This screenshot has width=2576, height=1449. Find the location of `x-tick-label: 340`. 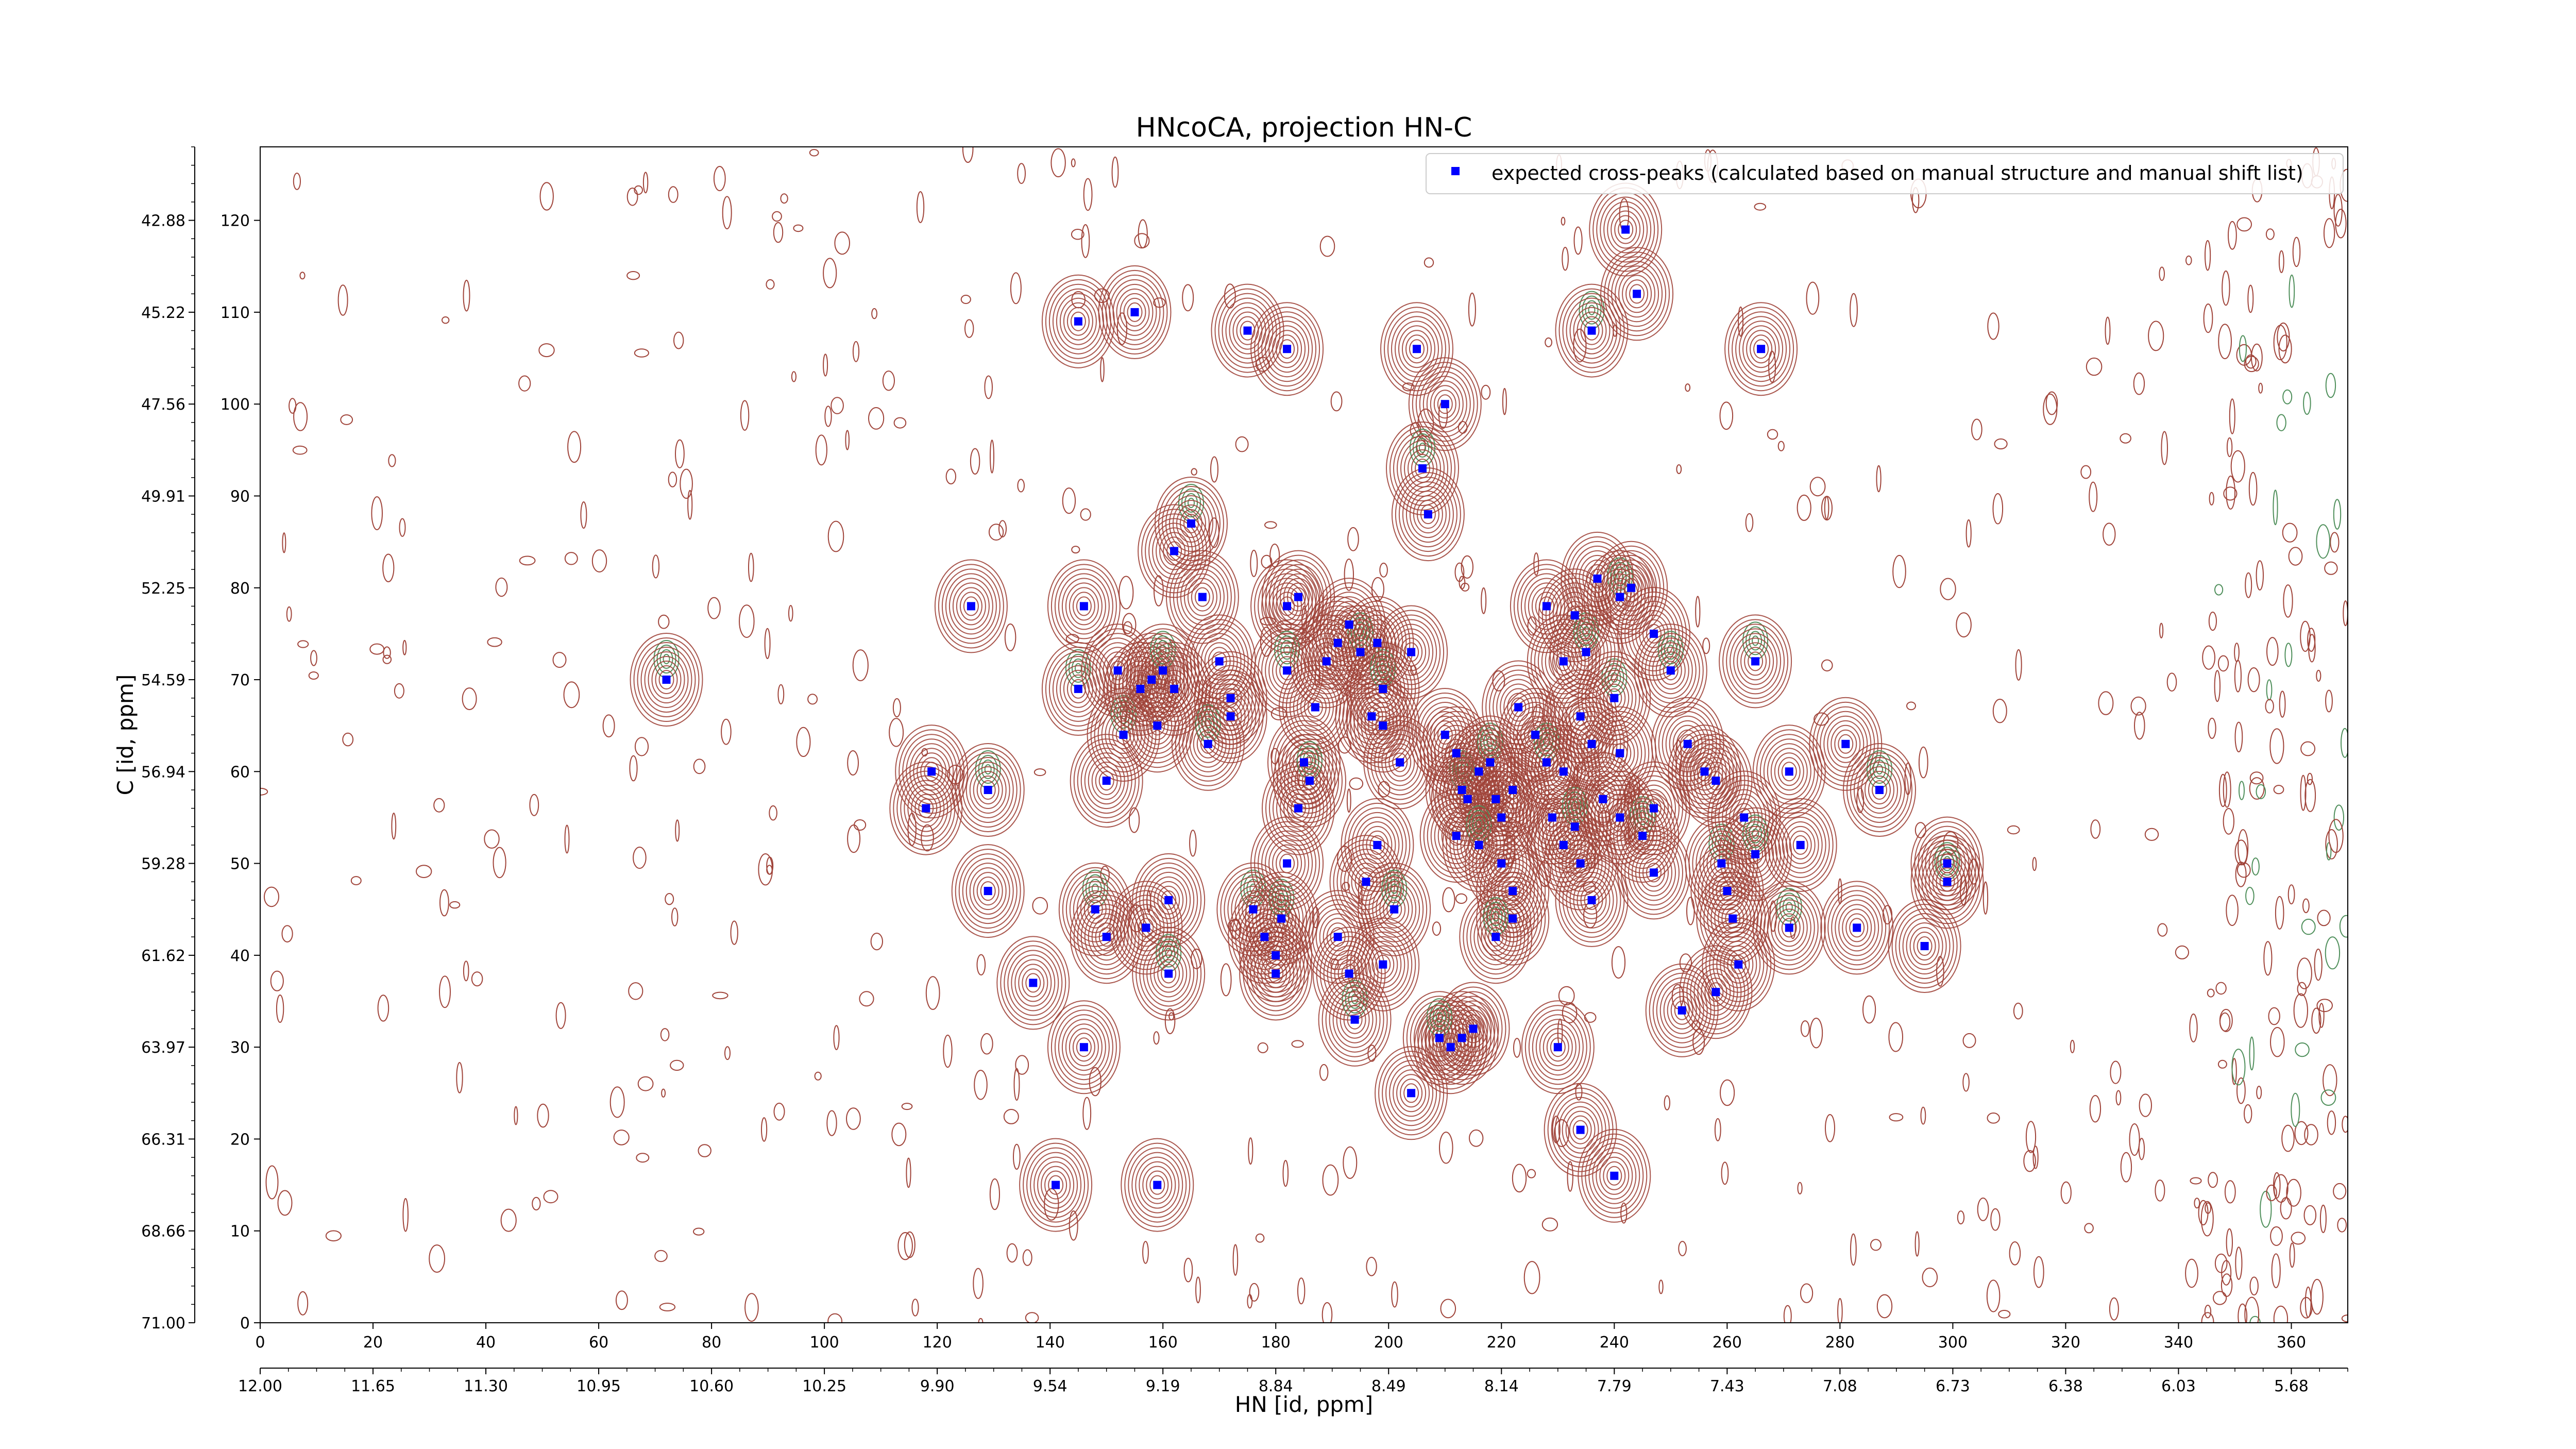

x-tick-label: 340 is located at coordinates (2178, 1343).